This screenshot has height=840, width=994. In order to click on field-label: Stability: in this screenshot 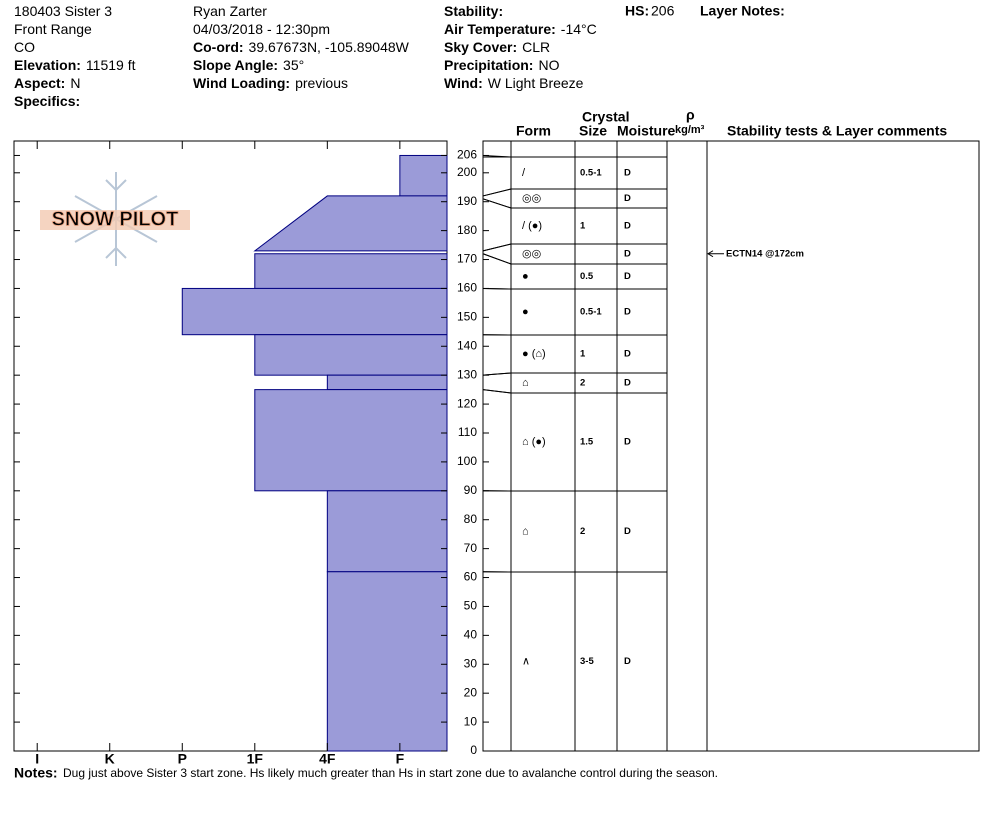, I will do `click(473, 11)`.